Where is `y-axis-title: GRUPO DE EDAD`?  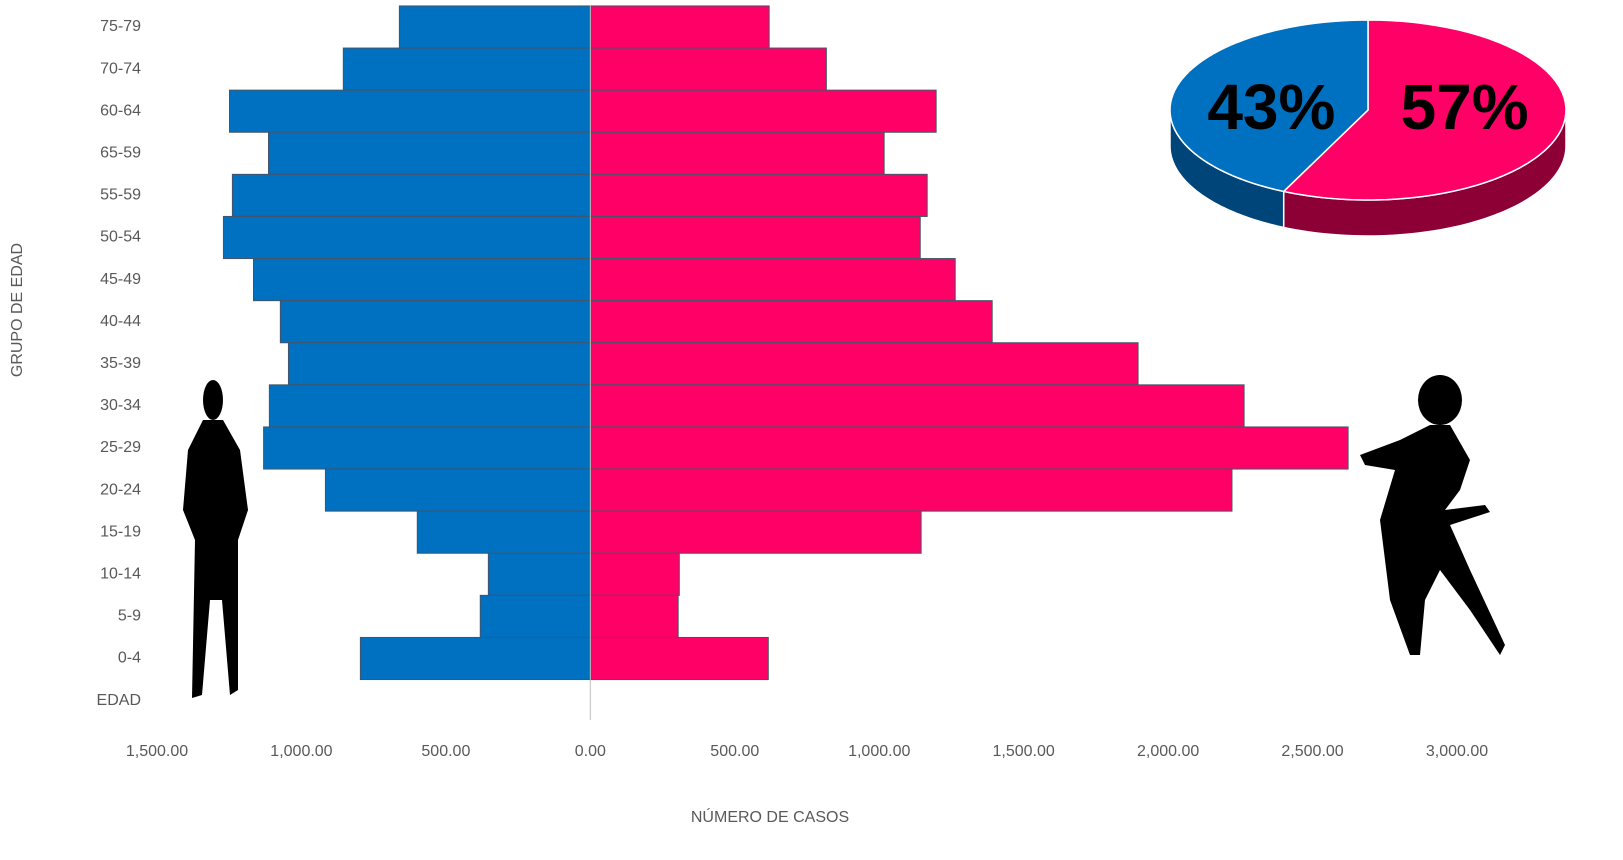
y-axis-title: GRUPO DE EDAD is located at coordinates (17, 310).